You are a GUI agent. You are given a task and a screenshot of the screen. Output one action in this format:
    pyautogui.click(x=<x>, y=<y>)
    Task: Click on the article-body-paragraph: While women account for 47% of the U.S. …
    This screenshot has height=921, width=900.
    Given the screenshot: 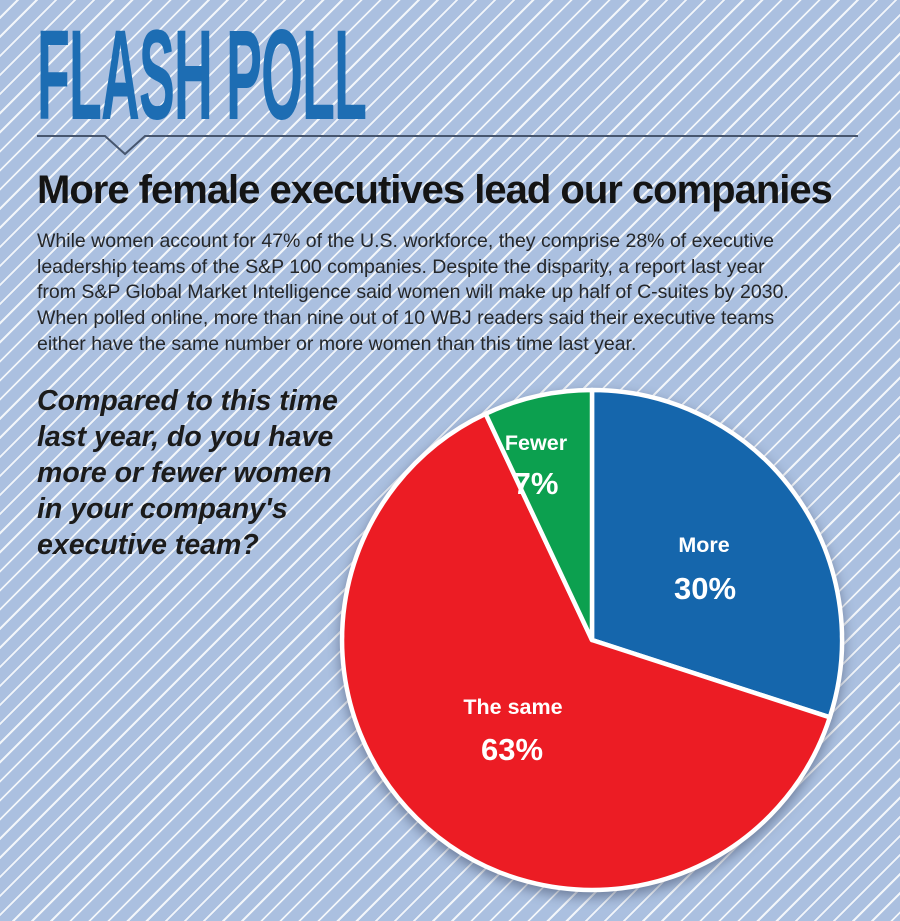 What is the action you would take?
    pyautogui.click(x=413, y=292)
    